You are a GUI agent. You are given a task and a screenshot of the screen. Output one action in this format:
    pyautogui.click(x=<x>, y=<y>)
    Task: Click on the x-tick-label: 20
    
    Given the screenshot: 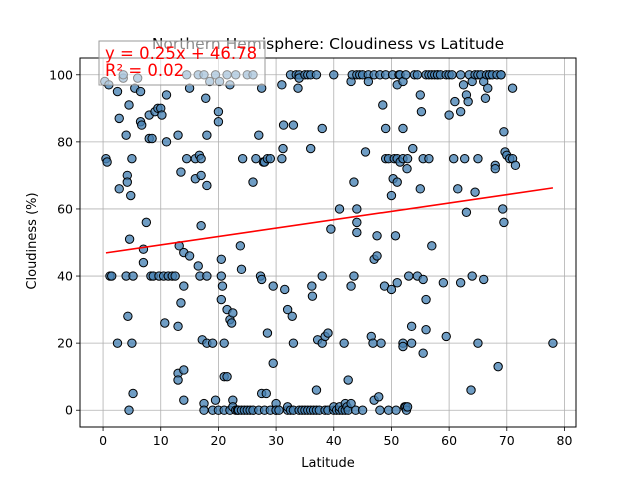 What is the action you would take?
    pyautogui.click(x=218, y=440)
    